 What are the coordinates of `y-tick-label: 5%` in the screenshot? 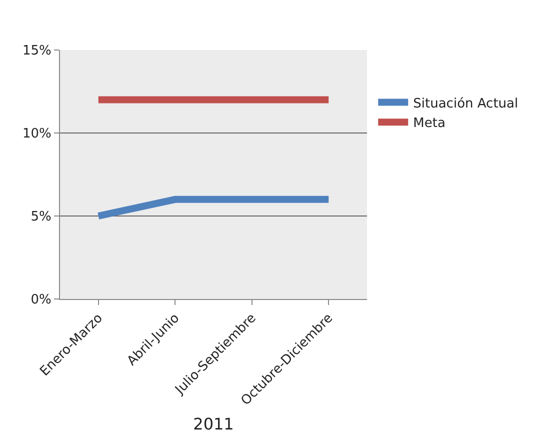 It's located at (41, 217).